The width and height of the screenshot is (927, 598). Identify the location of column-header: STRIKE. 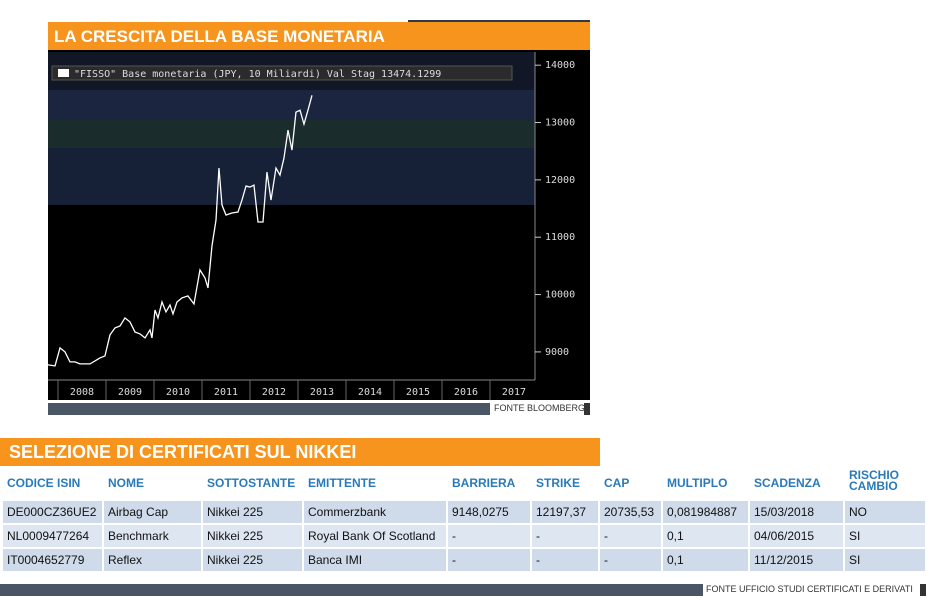
(558, 483).